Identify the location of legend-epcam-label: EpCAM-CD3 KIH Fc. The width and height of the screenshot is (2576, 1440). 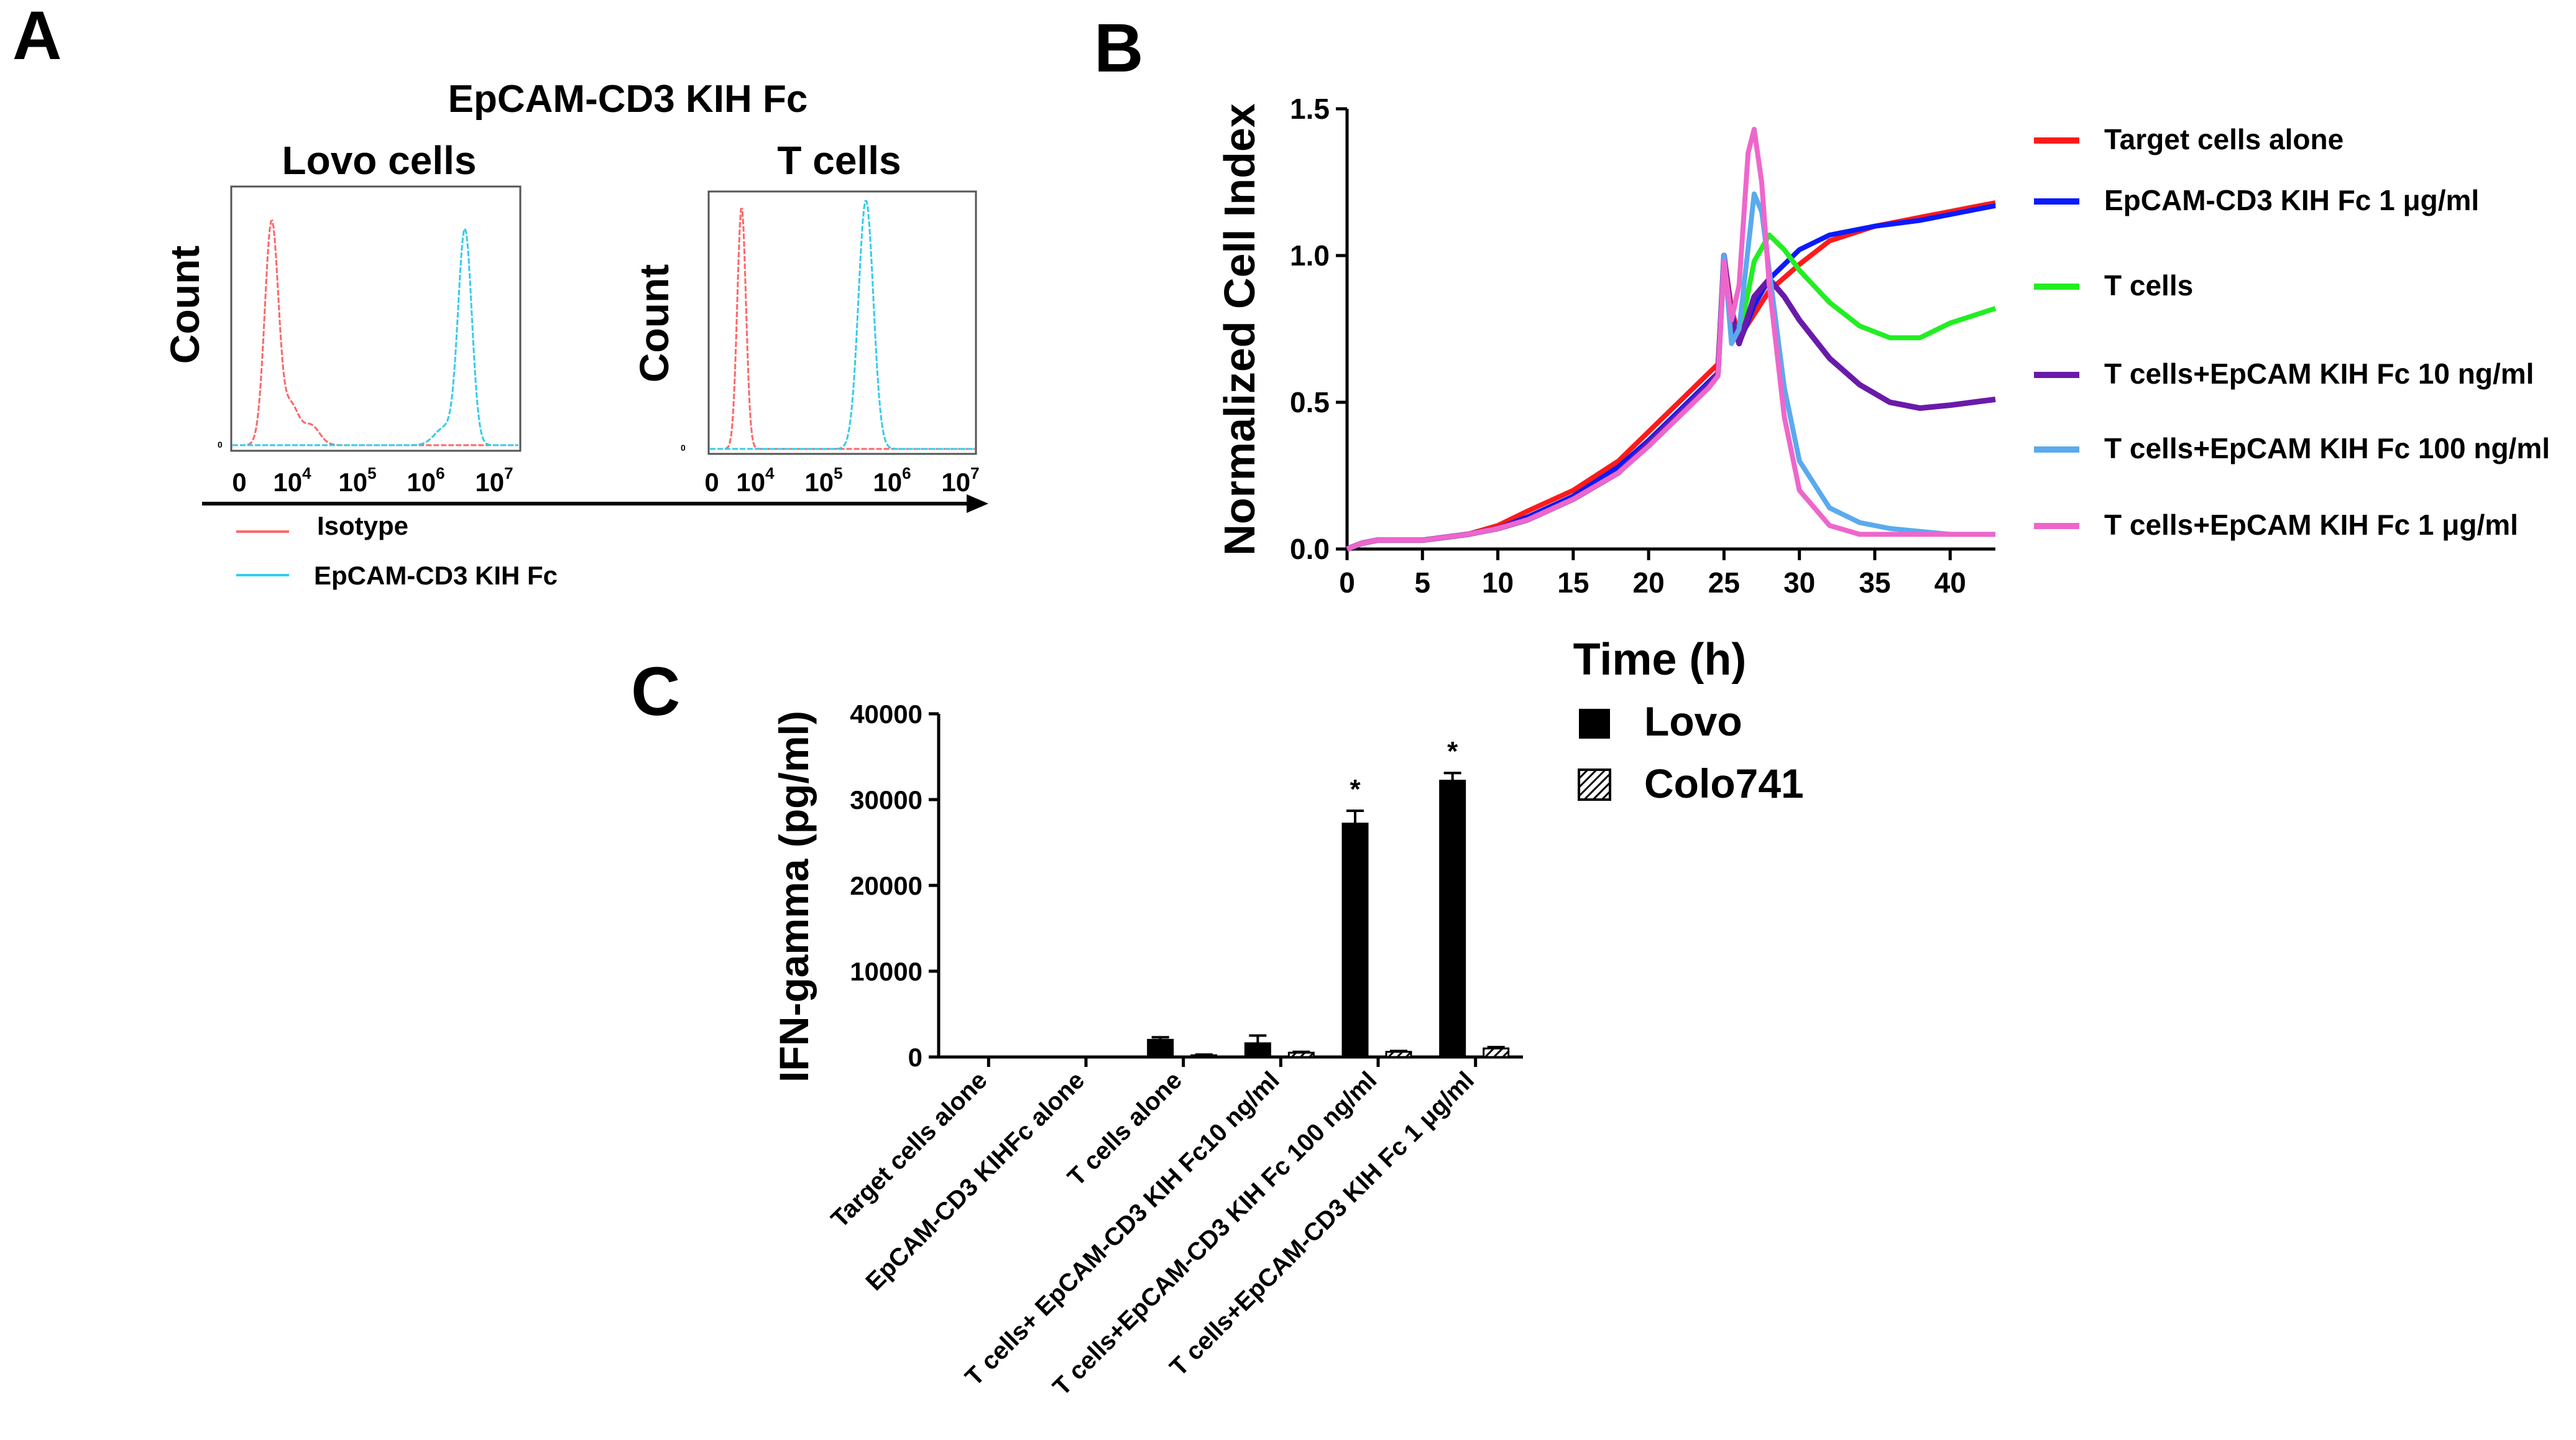
(436, 575).